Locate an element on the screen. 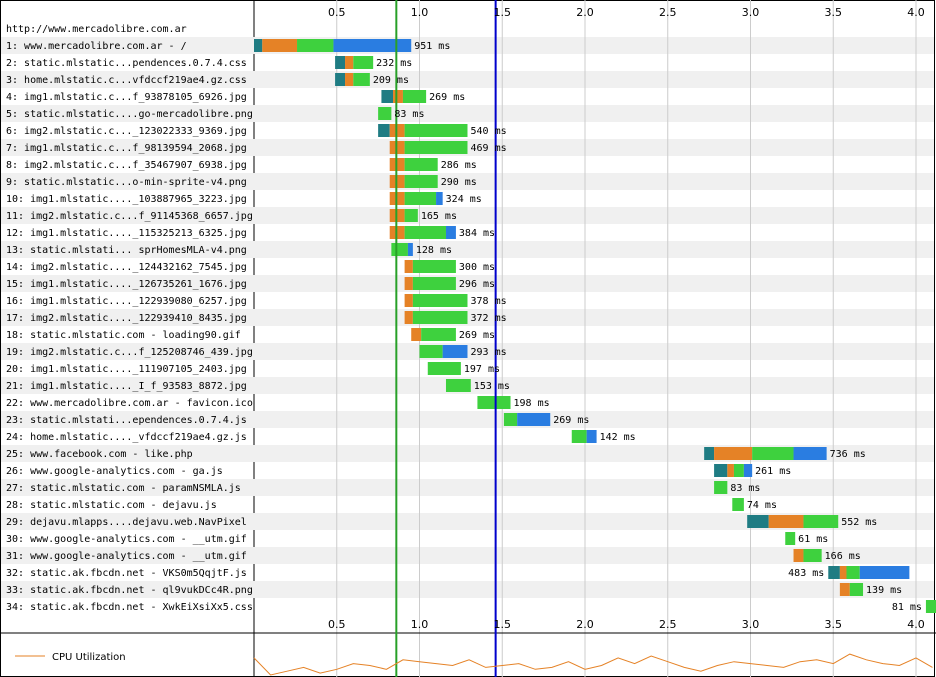  request-duration: 483 ms is located at coordinates (806, 573).